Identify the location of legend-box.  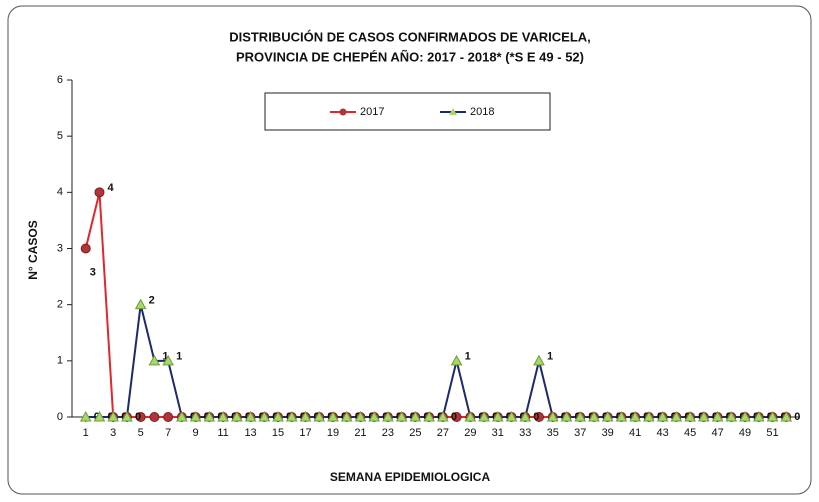
(407, 111).